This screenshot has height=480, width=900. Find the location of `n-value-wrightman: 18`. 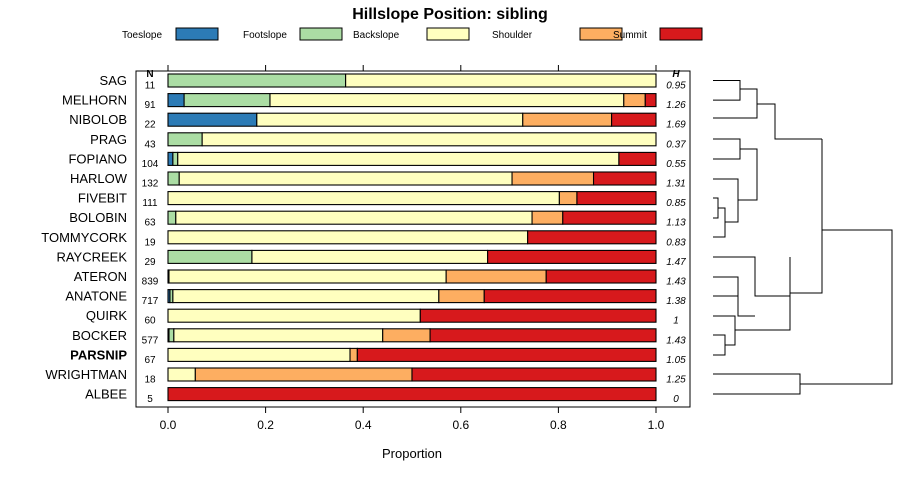

n-value-wrightman: 18 is located at coordinates (150, 380).